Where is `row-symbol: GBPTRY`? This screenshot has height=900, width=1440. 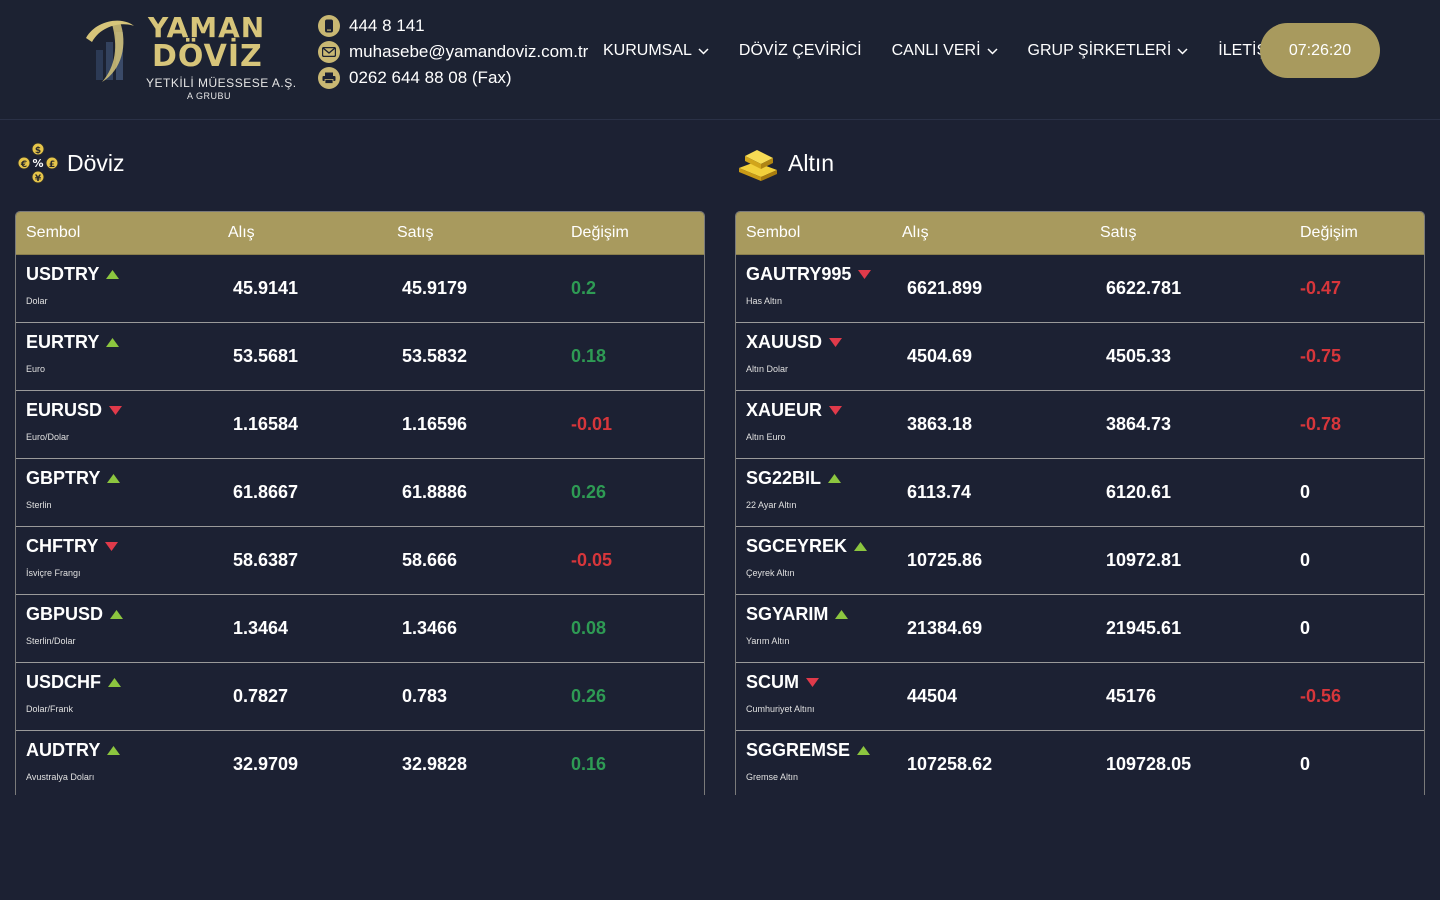
row-symbol: GBPTRY is located at coordinates (73, 478).